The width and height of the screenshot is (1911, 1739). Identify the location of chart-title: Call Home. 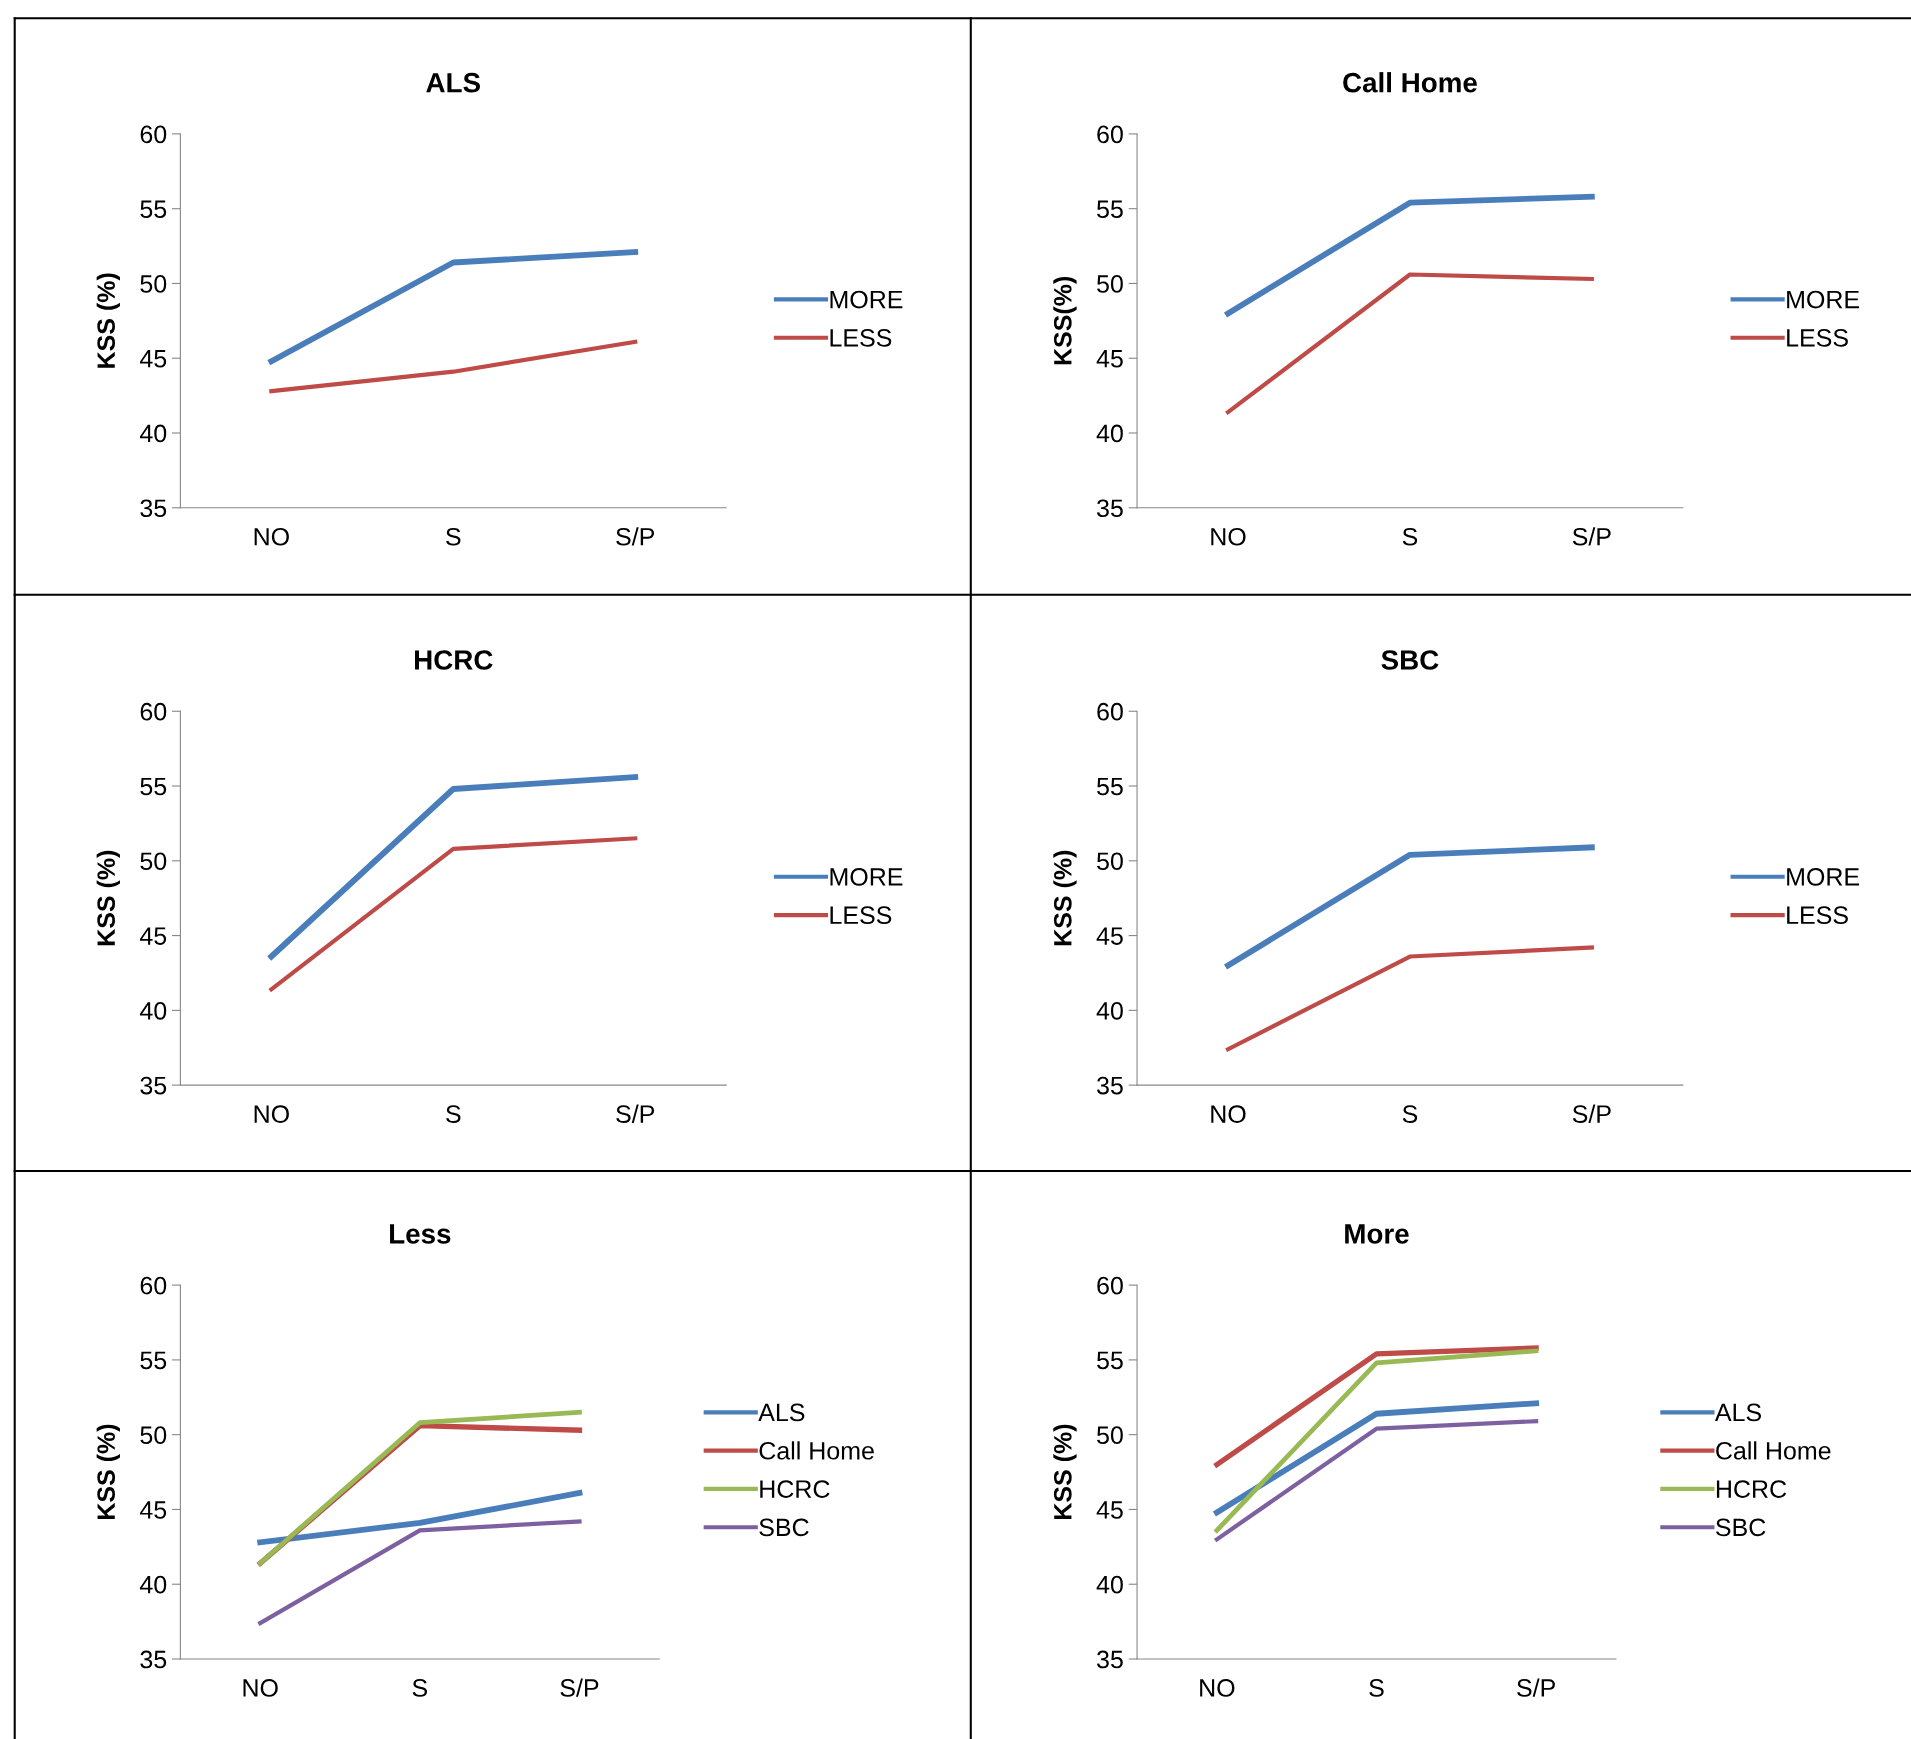
(1410, 82).